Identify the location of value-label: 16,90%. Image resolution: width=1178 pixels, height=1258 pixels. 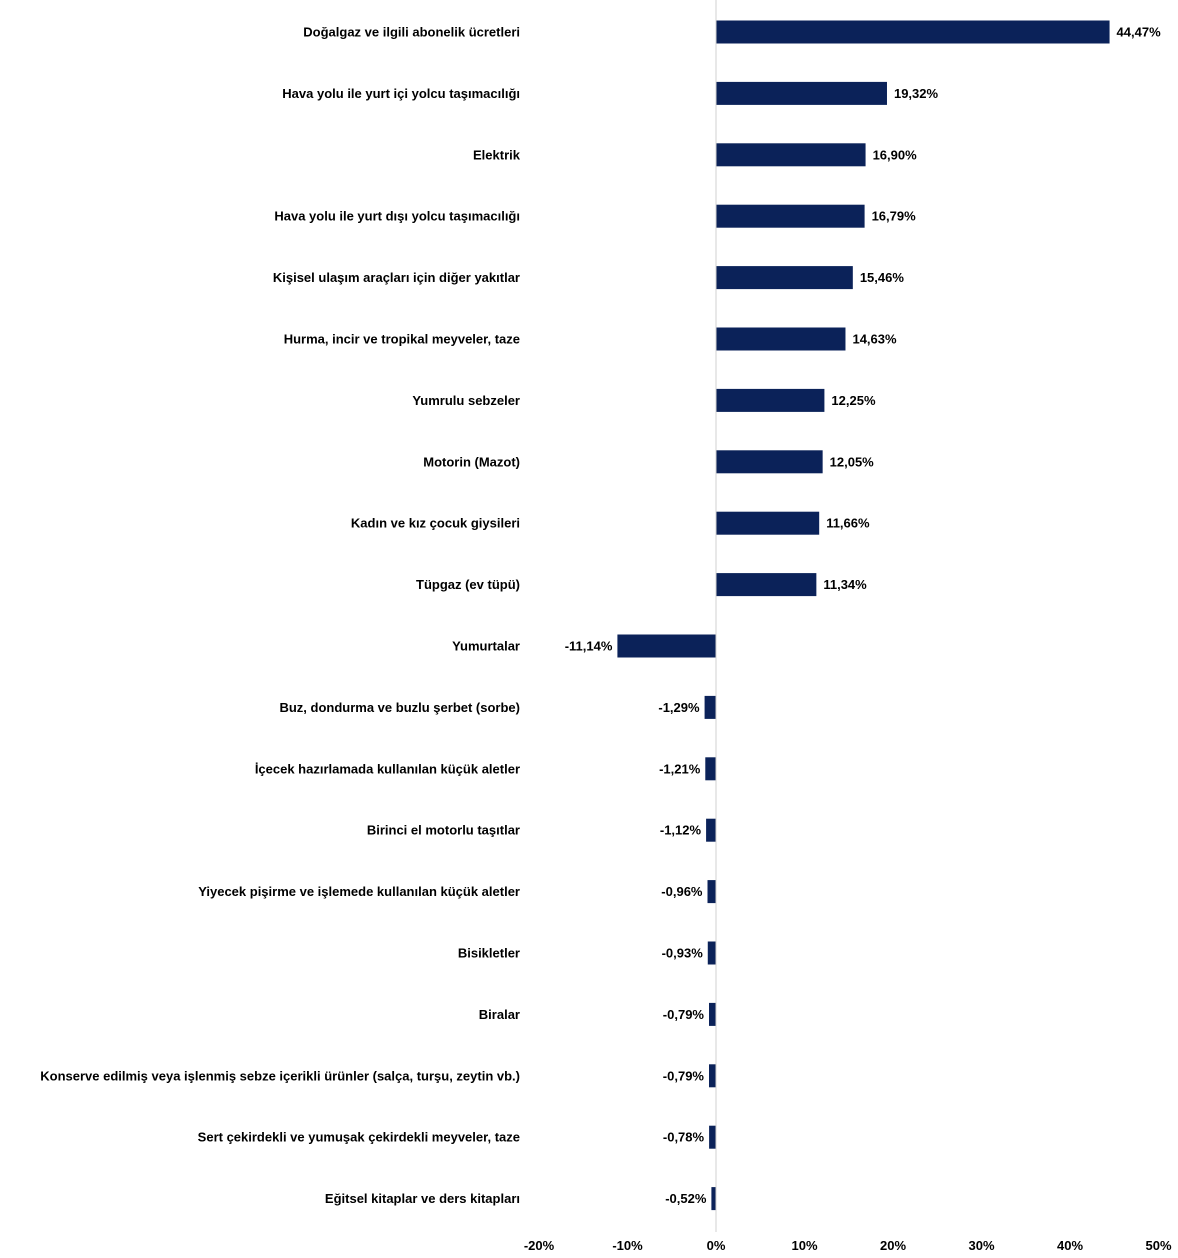
(895, 154).